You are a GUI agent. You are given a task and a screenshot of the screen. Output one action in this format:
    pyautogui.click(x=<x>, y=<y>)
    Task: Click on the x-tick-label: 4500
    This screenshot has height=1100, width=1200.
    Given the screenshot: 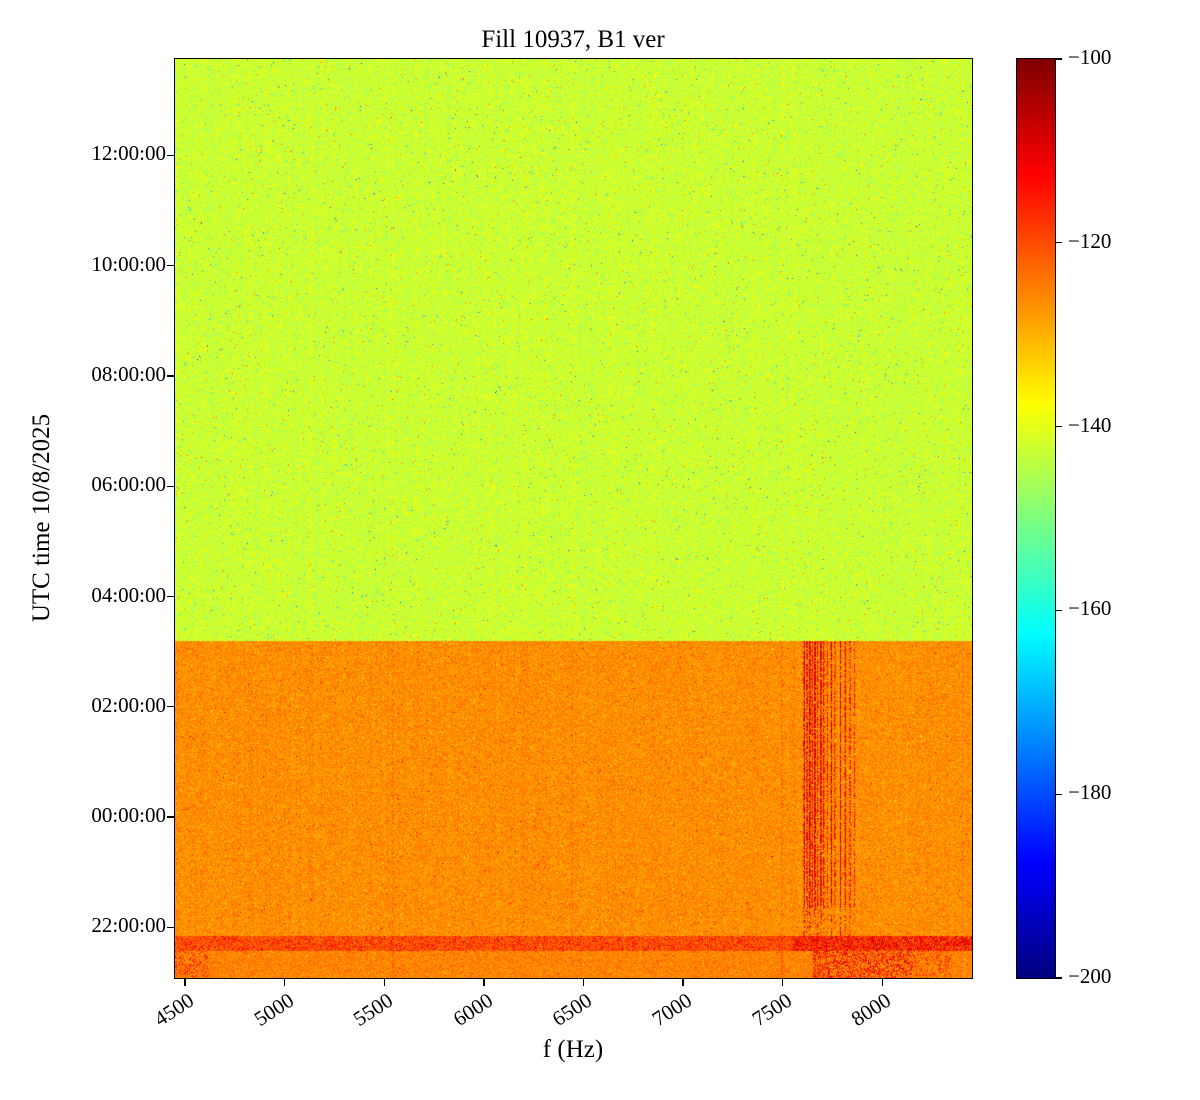 What is the action you would take?
    pyautogui.click(x=174, y=1010)
    